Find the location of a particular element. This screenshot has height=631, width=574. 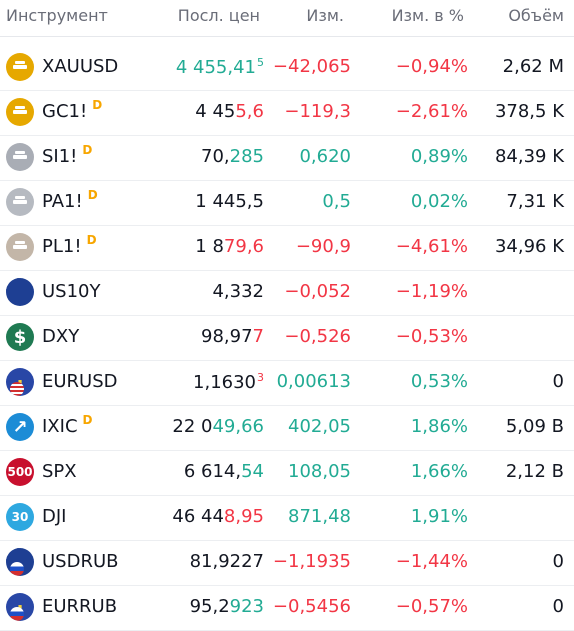

last-price-changed-digits: 7 is located at coordinates (258, 336).